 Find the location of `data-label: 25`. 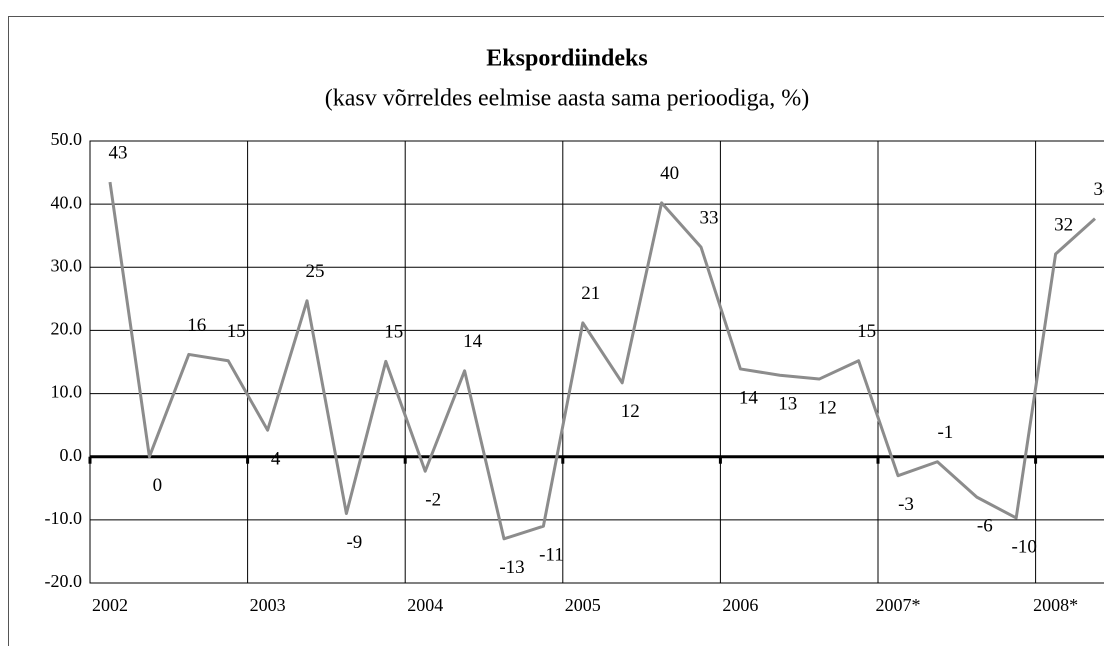

data-label: 25 is located at coordinates (315, 271).